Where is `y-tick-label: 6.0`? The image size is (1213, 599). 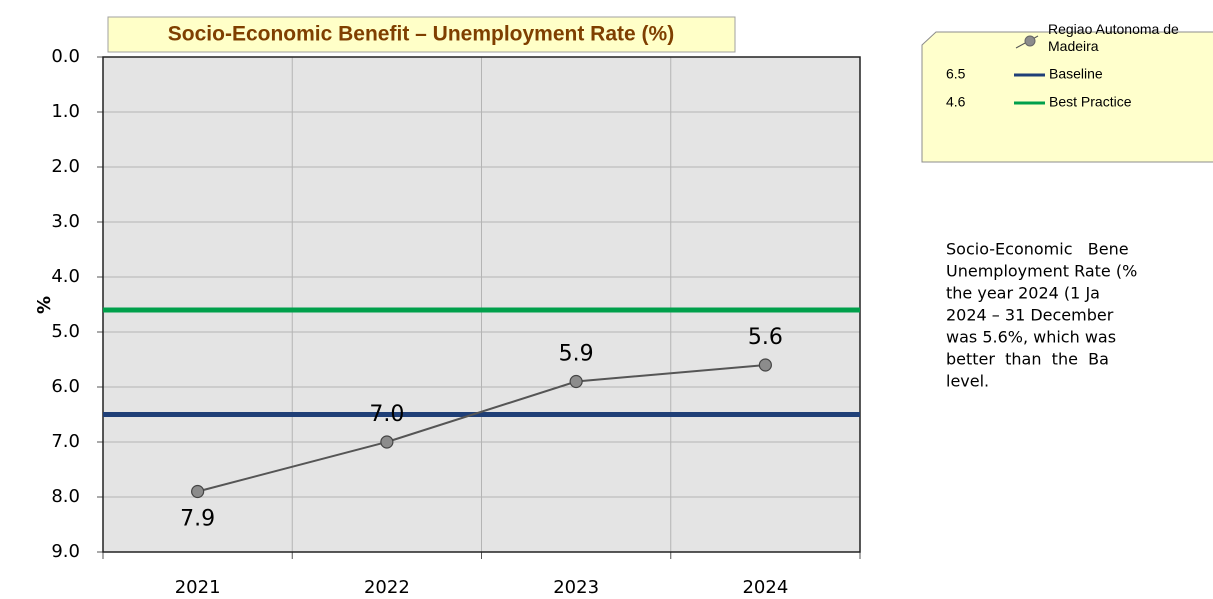 y-tick-label: 6.0 is located at coordinates (65, 386).